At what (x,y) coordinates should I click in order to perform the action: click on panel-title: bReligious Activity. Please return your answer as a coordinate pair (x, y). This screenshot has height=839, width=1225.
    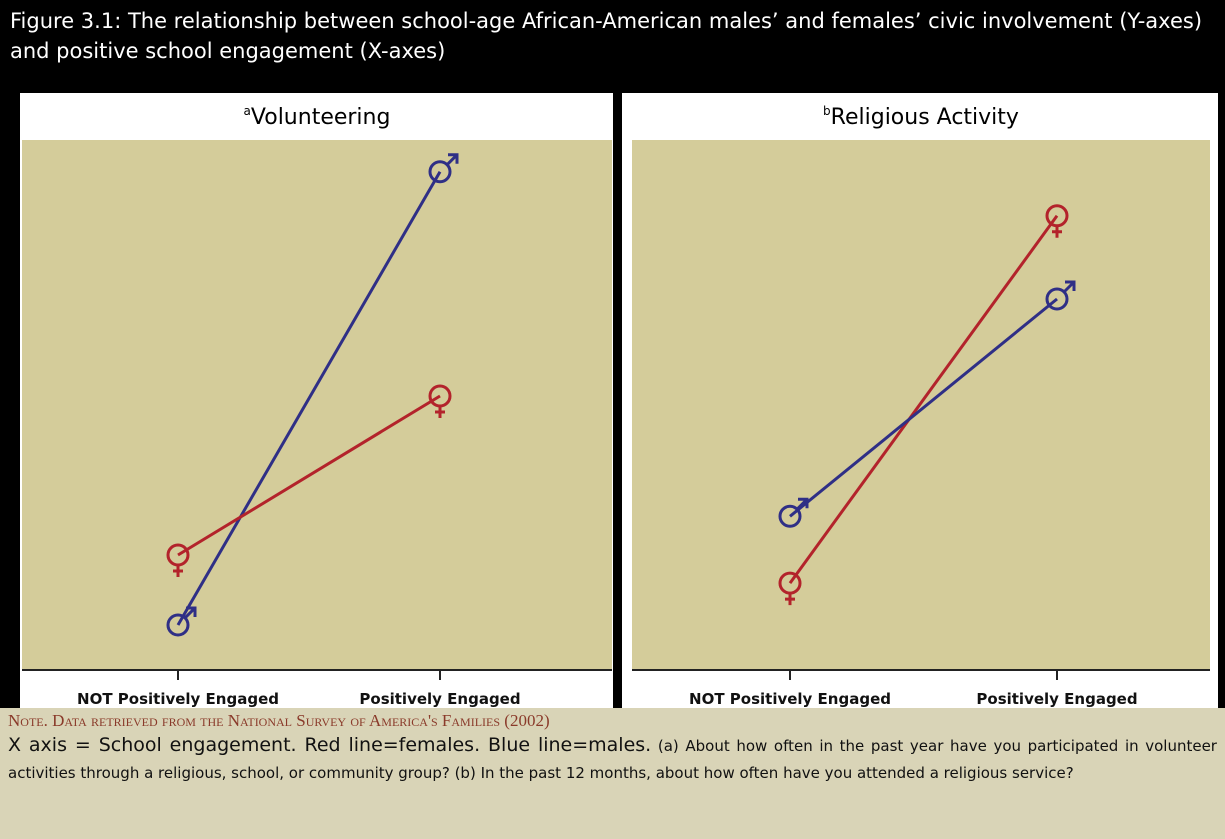
    Looking at the image, I should click on (921, 117).